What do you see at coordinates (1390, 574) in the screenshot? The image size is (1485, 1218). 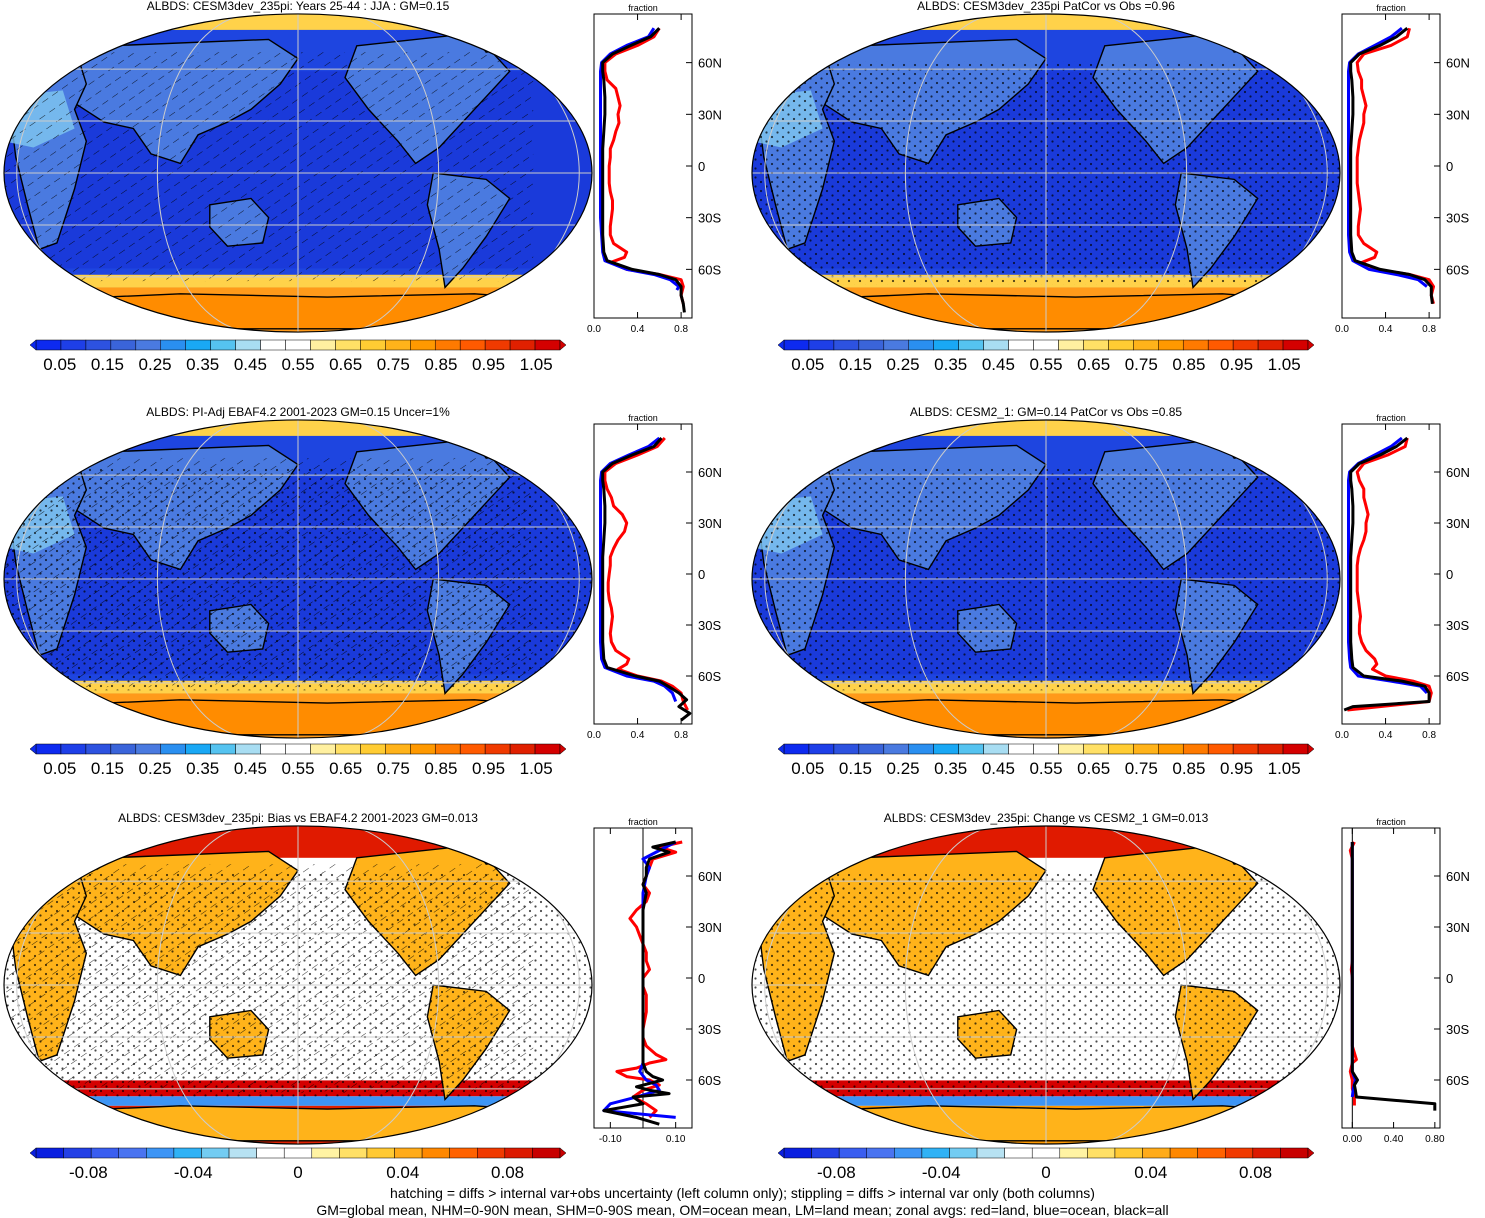 I see `zonal-series-land` at bounding box center [1390, 574].